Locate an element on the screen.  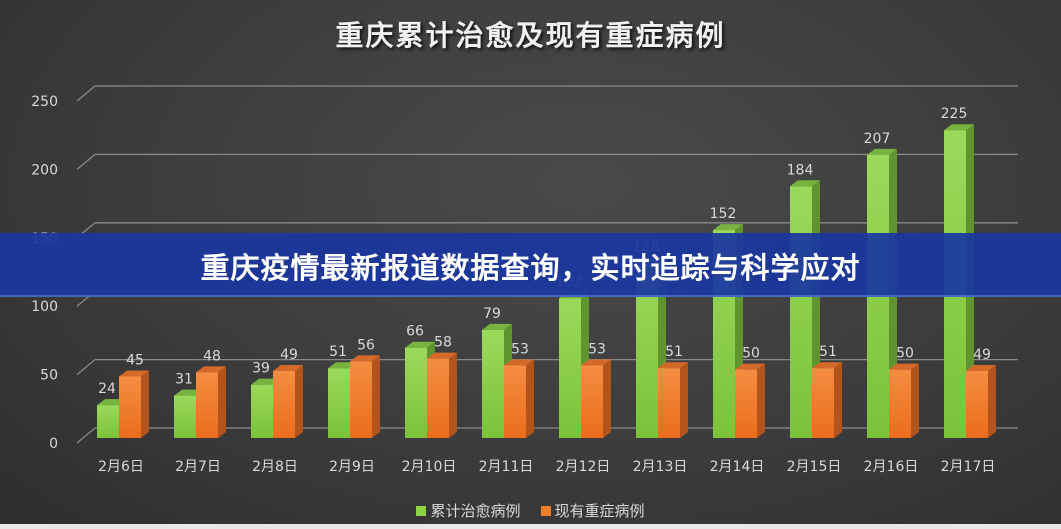
data-label: 66 is located at coordinates (415, 332).